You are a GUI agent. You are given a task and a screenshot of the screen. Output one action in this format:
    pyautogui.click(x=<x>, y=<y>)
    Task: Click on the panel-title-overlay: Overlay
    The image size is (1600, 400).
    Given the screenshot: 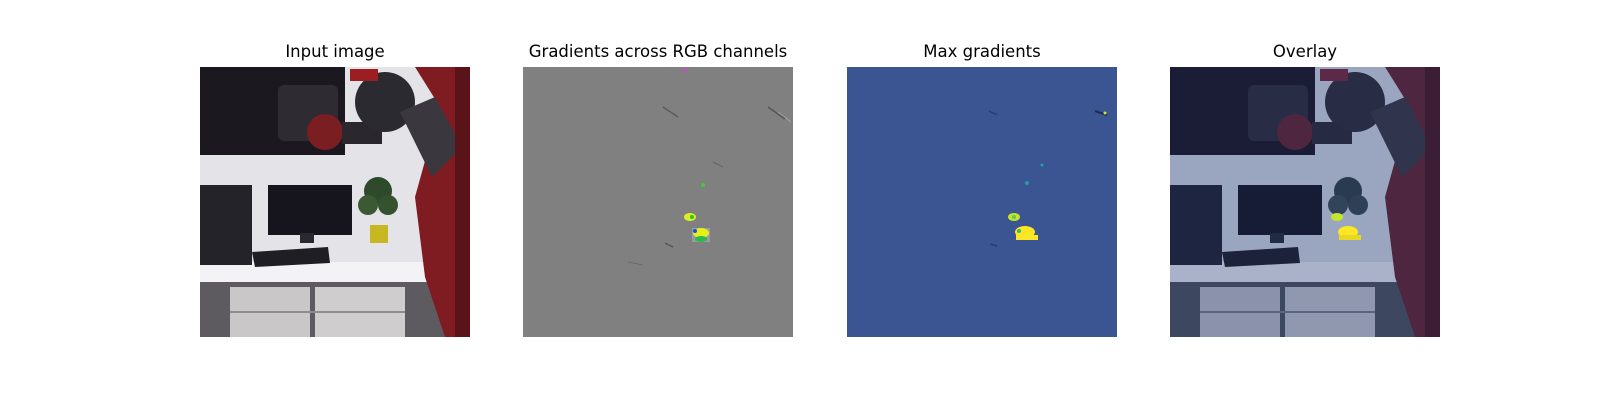 What is the action you would take?
    pyautogui.click(x=1305, y=51)
    